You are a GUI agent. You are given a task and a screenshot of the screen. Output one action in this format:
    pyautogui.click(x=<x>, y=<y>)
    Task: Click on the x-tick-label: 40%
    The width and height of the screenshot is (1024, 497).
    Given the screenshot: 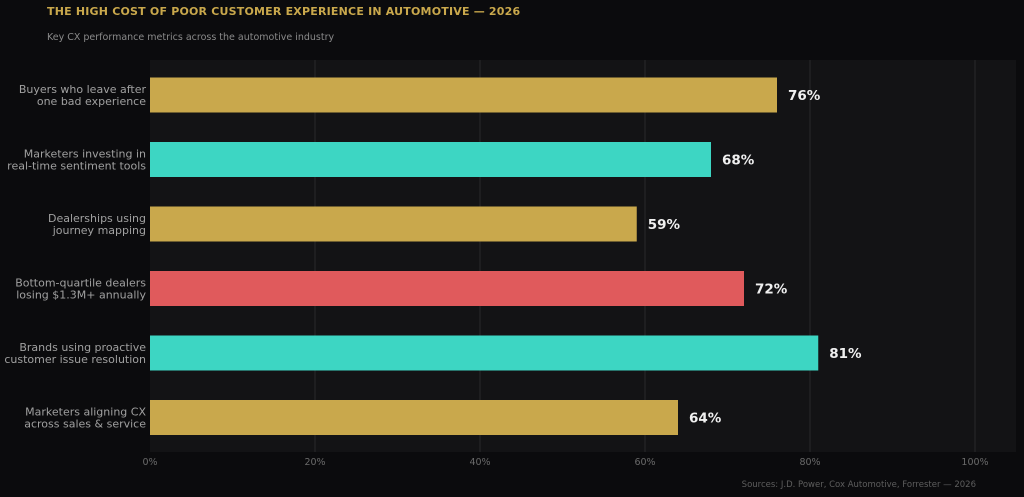 What is the action you would take?
    pyautogui.click(x=479, y=462)
    